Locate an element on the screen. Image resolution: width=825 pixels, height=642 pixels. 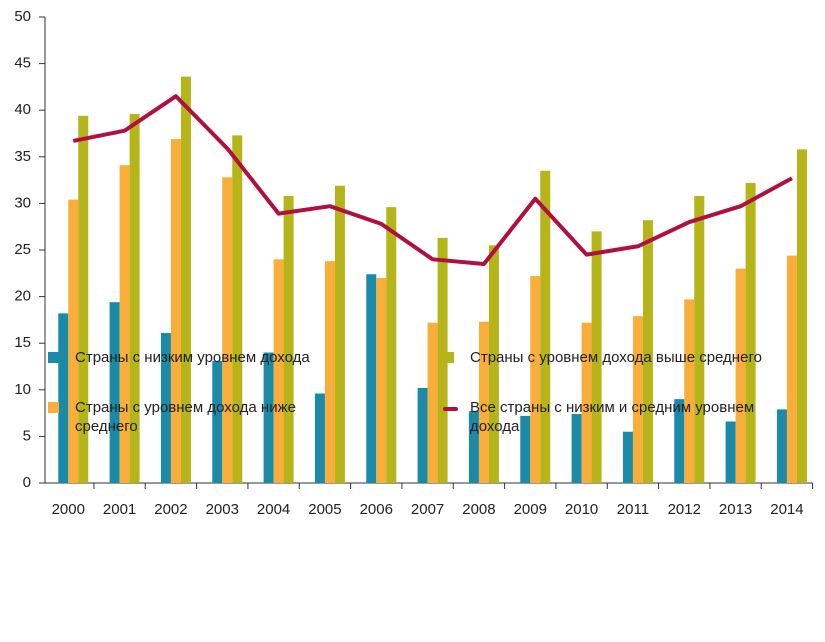
y-tick-label: 10 is located at coordinates (22, 389).